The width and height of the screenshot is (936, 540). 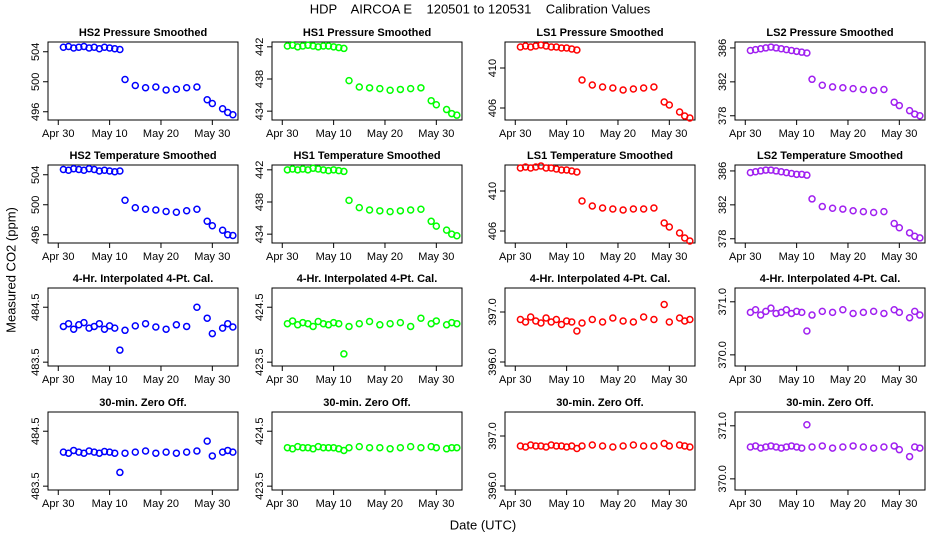 I want to click on y-tick-label: 410, so click(x=493, y=191).